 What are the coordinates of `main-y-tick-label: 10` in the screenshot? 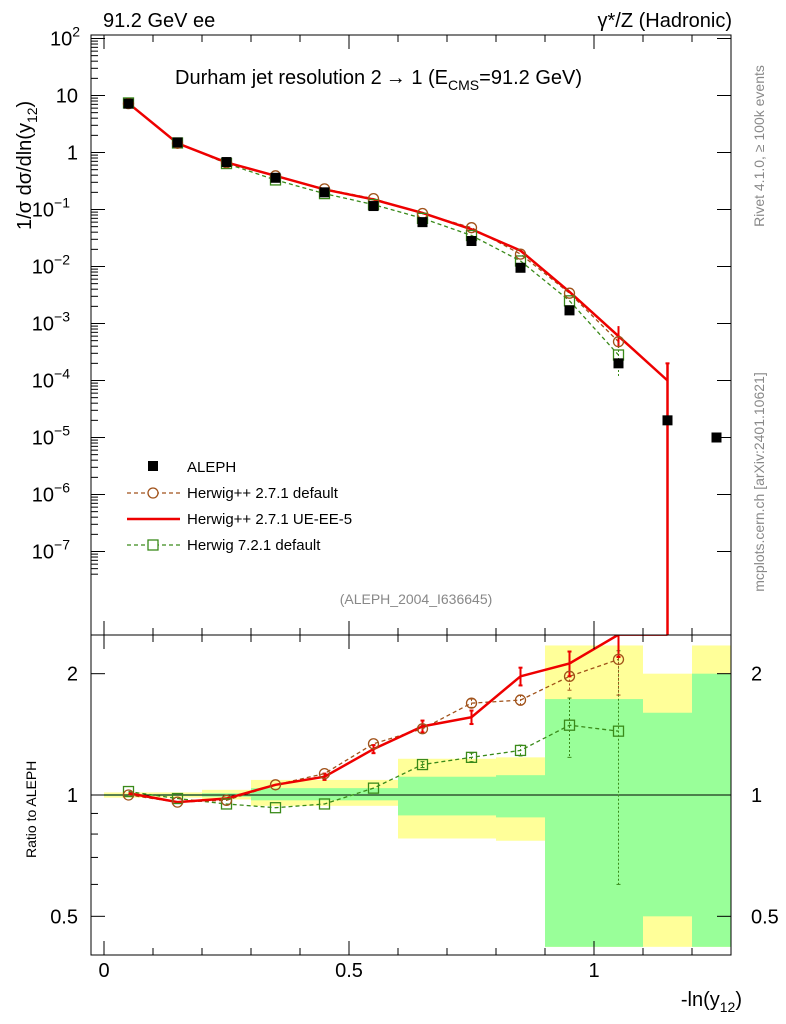 It's located at (67, 97).